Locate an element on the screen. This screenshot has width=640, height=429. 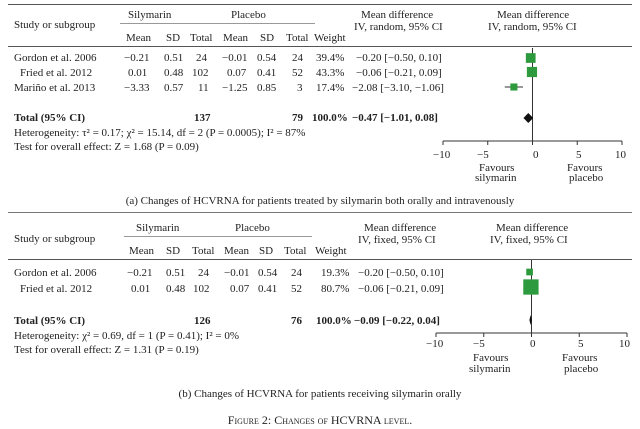
row-s-sd: 0.57 is located at coordinates (174, 88).